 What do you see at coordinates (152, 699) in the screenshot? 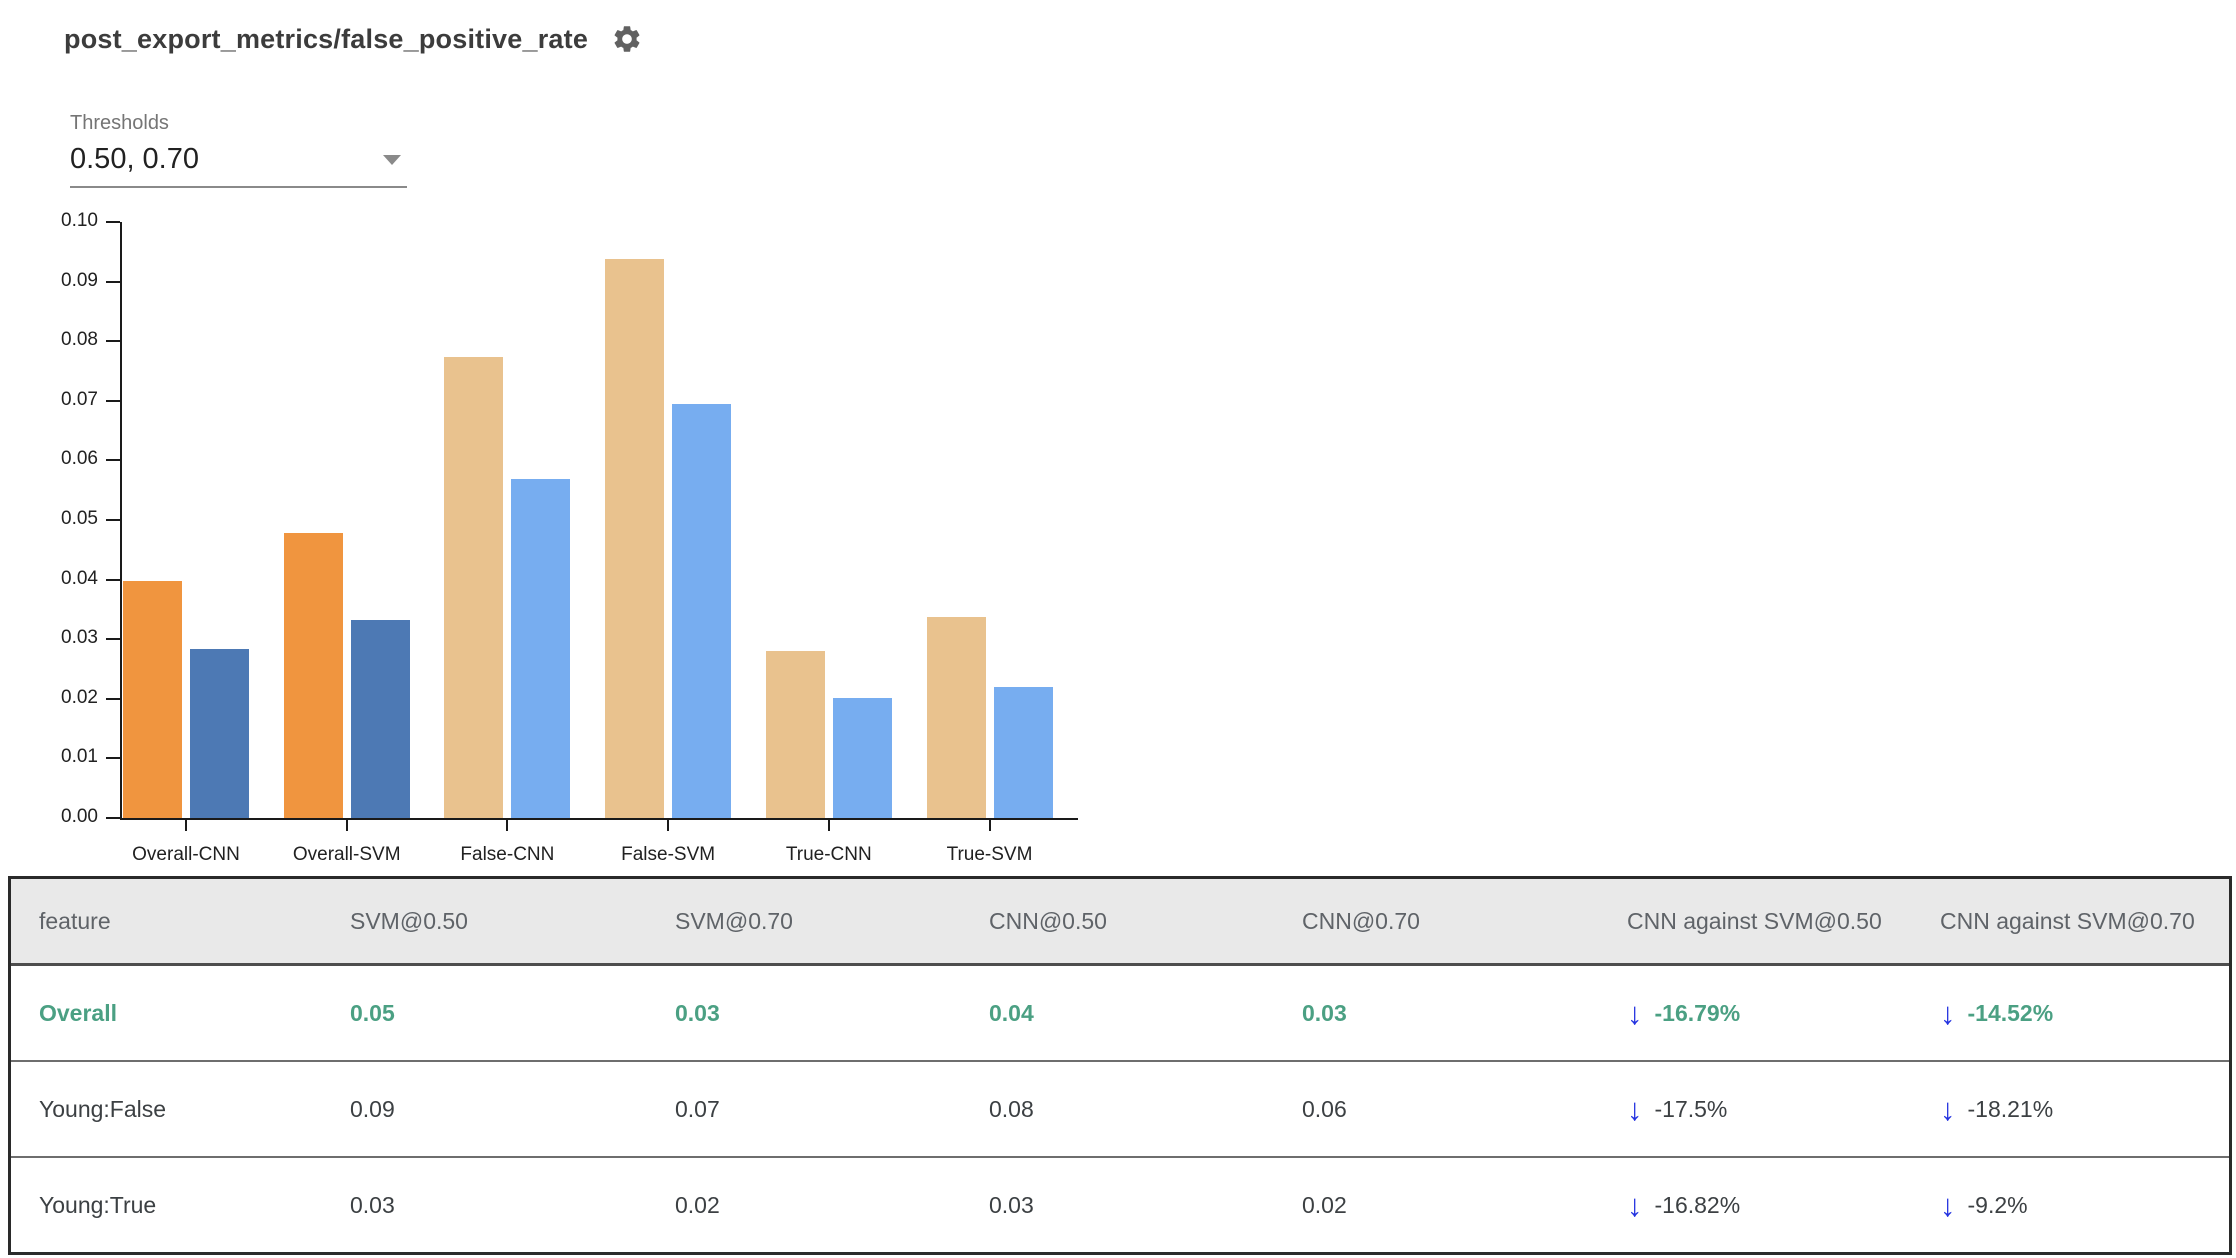
I see `bar-overall-cnn-threshold@0.50` at bounding box center [152, 699].